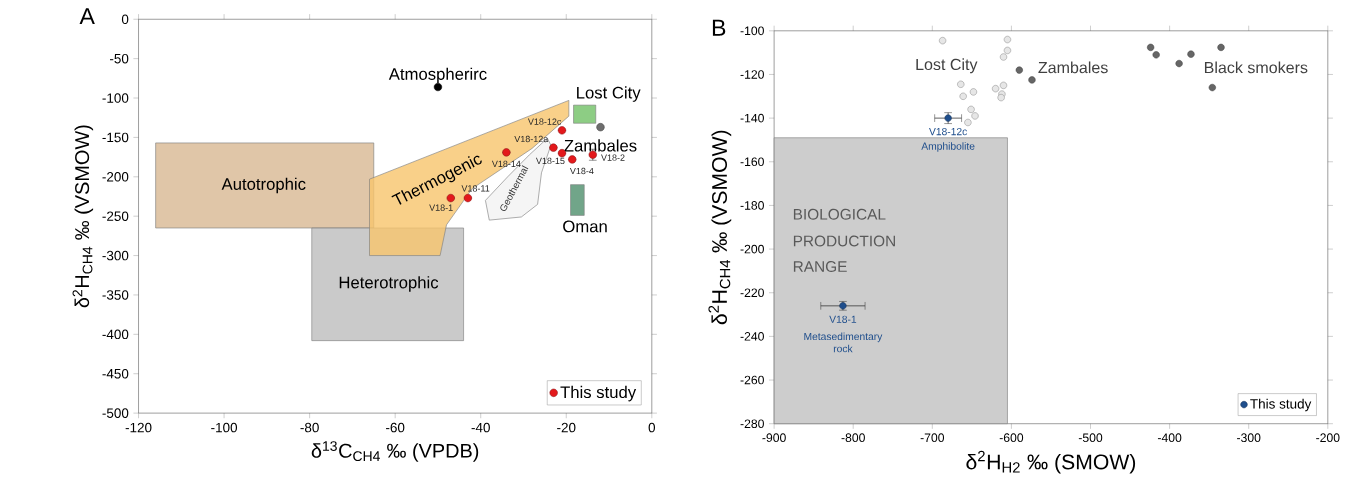 The image size is (1349, 494). What do you see at coordinates (115, 373) in the screenshot?
I see `y-tick-label: -450` at bounding box center [115, 373].